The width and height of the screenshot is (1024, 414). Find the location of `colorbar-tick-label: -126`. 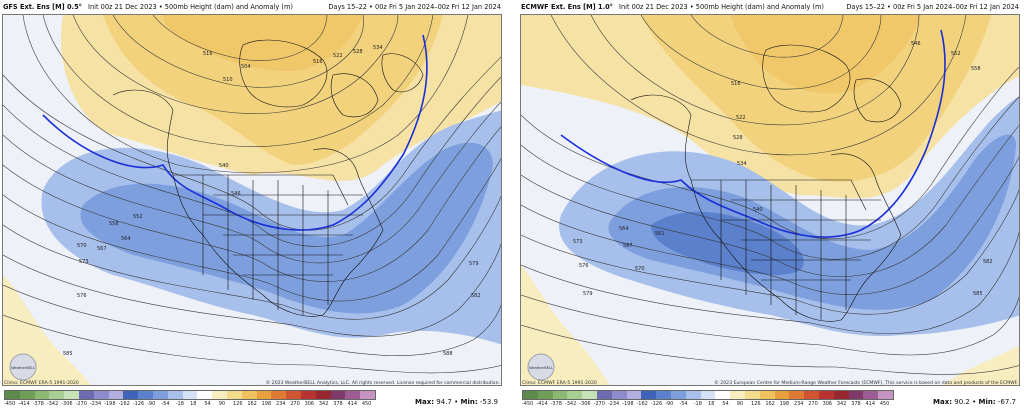

colorbar-tick-label: -126 is located at coordinates (656, 404).